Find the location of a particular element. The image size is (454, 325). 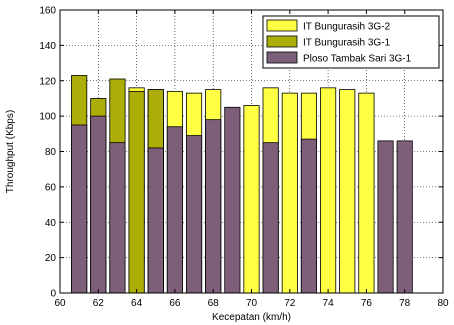

x-tick-label: 76 is located at coordinates (367, 303).